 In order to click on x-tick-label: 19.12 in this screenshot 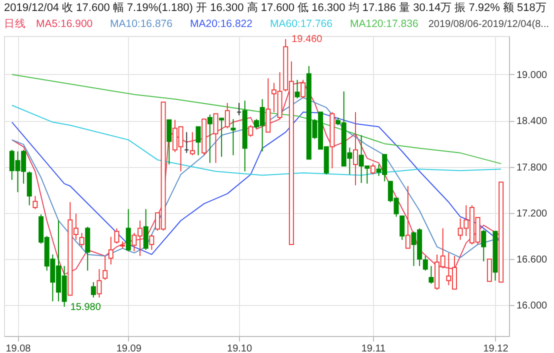, I will do `click(496, 348)`.